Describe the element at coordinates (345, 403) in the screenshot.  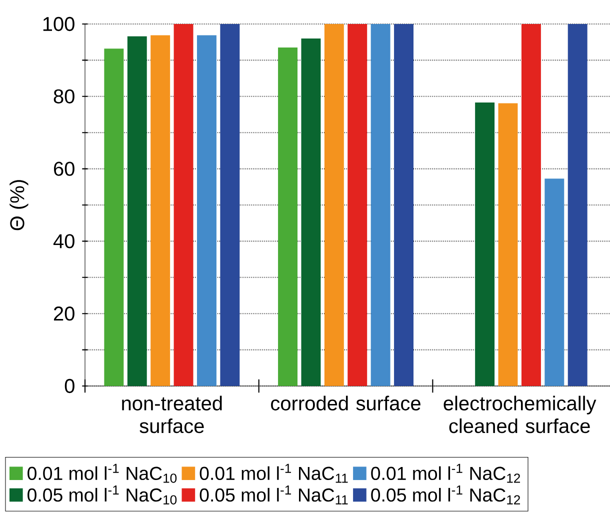
I see `x-tick-label: corroded surface` at that location.